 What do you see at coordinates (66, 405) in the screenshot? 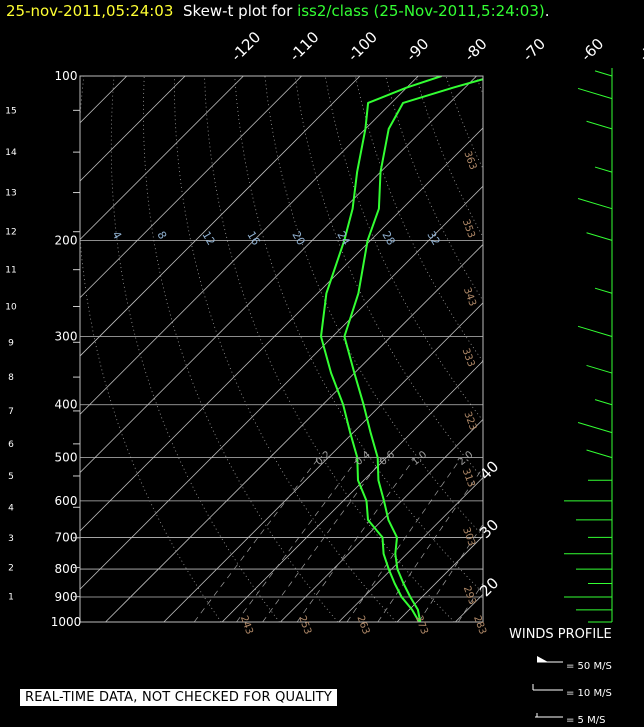
I see `pressure-tick-label: 400` at bounding box center [66, 405].